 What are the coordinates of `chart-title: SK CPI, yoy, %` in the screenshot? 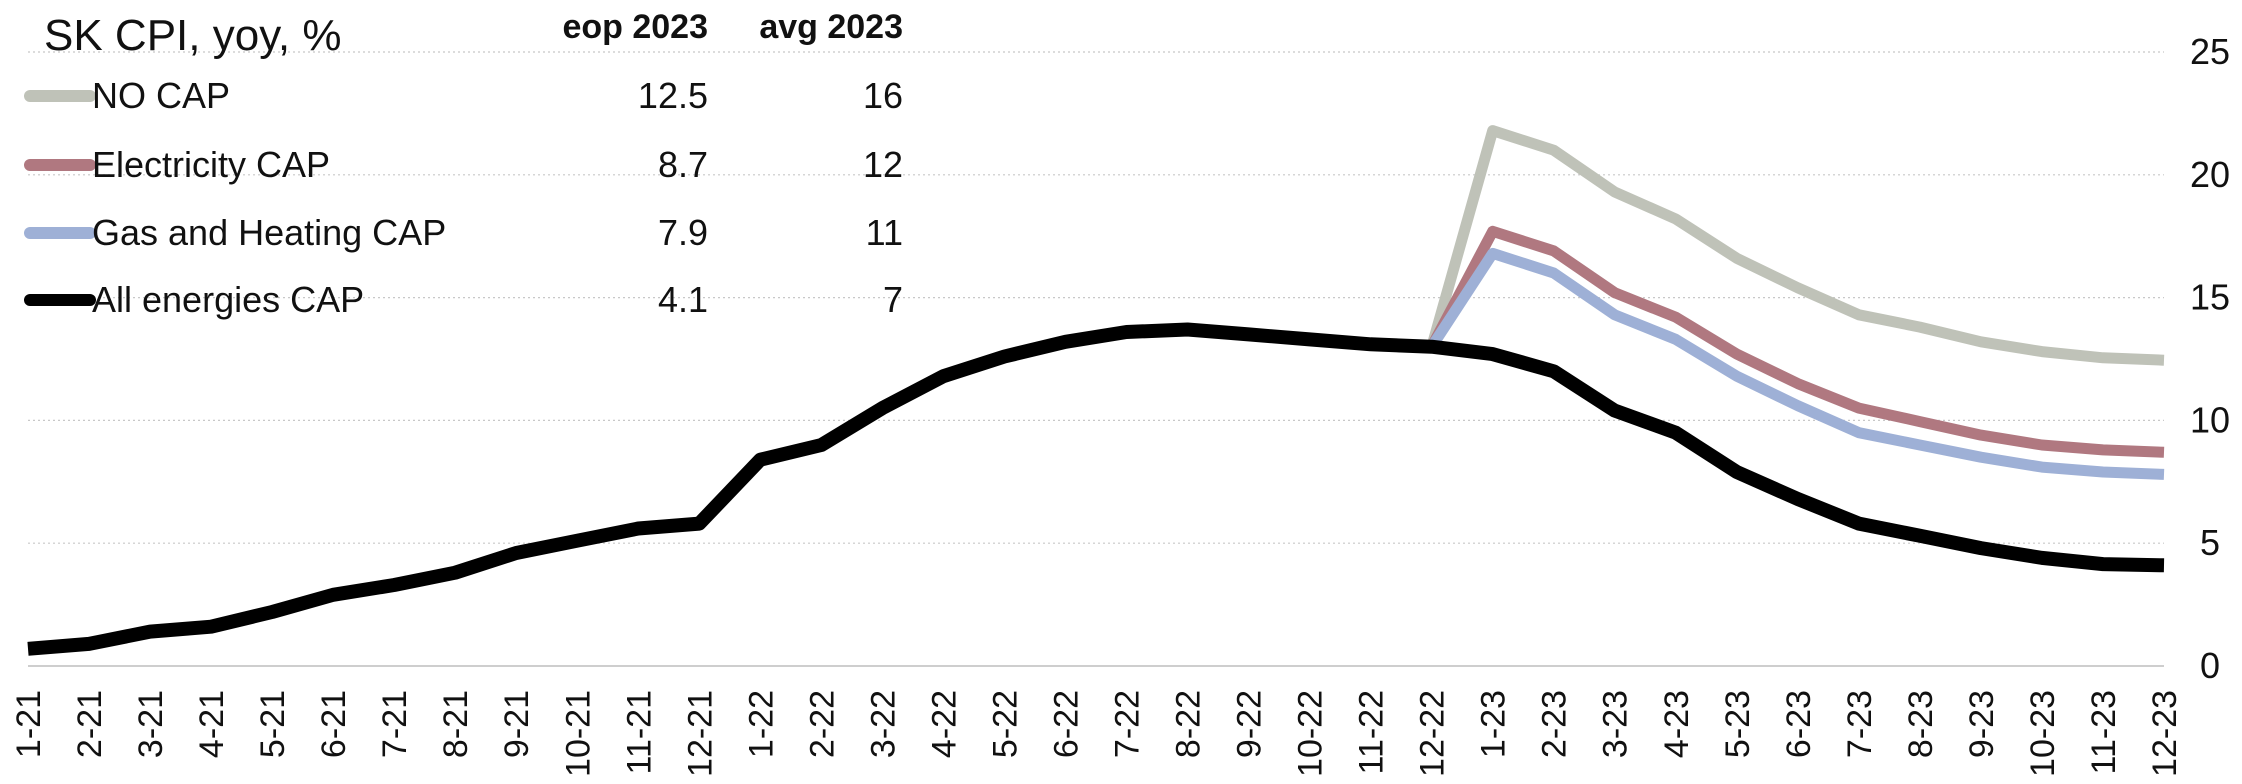 It's located at (193, 35).